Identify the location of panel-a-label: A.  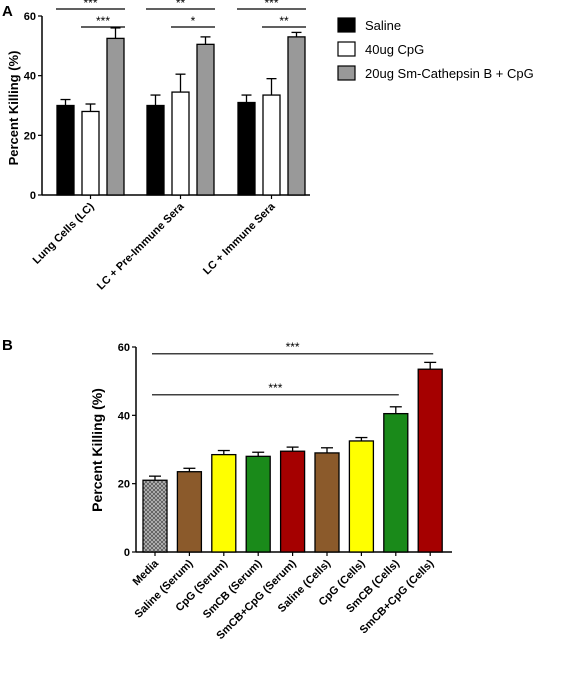
(7, 11).